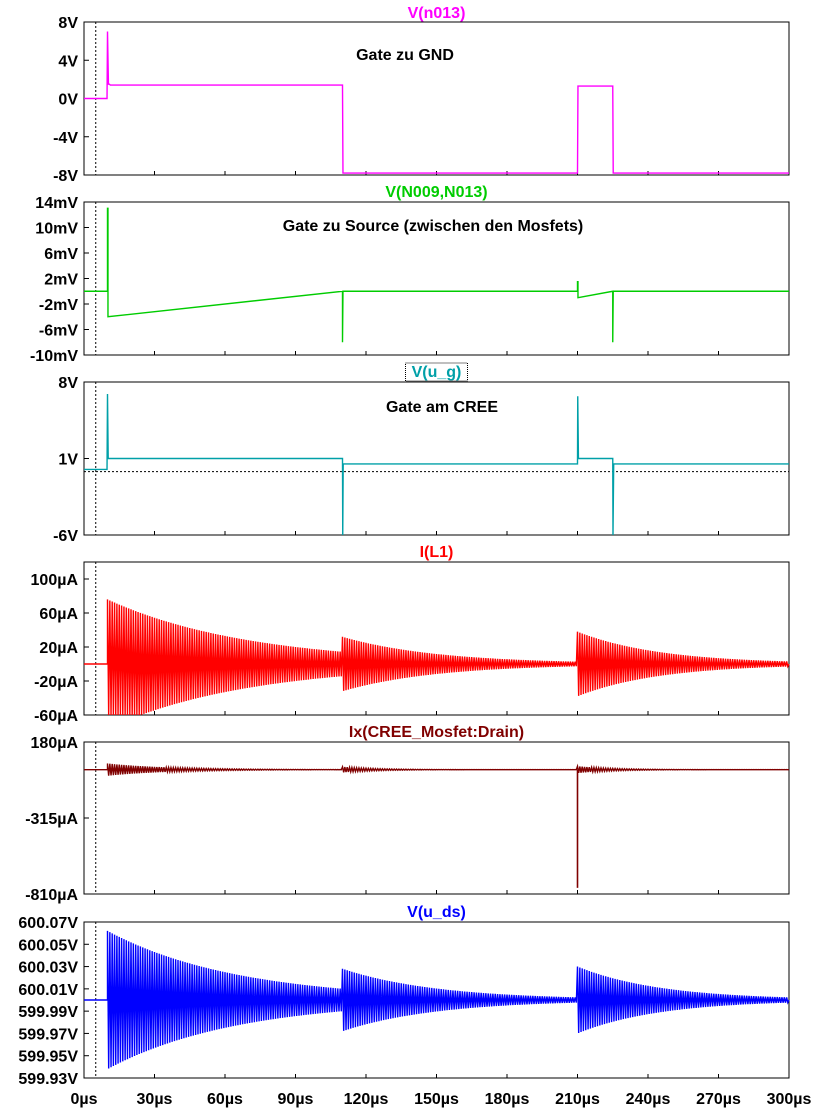  Describe the element at coordinates (648, 1099) in the screenshot. I see `x-tick-label: 240µs` at that location.